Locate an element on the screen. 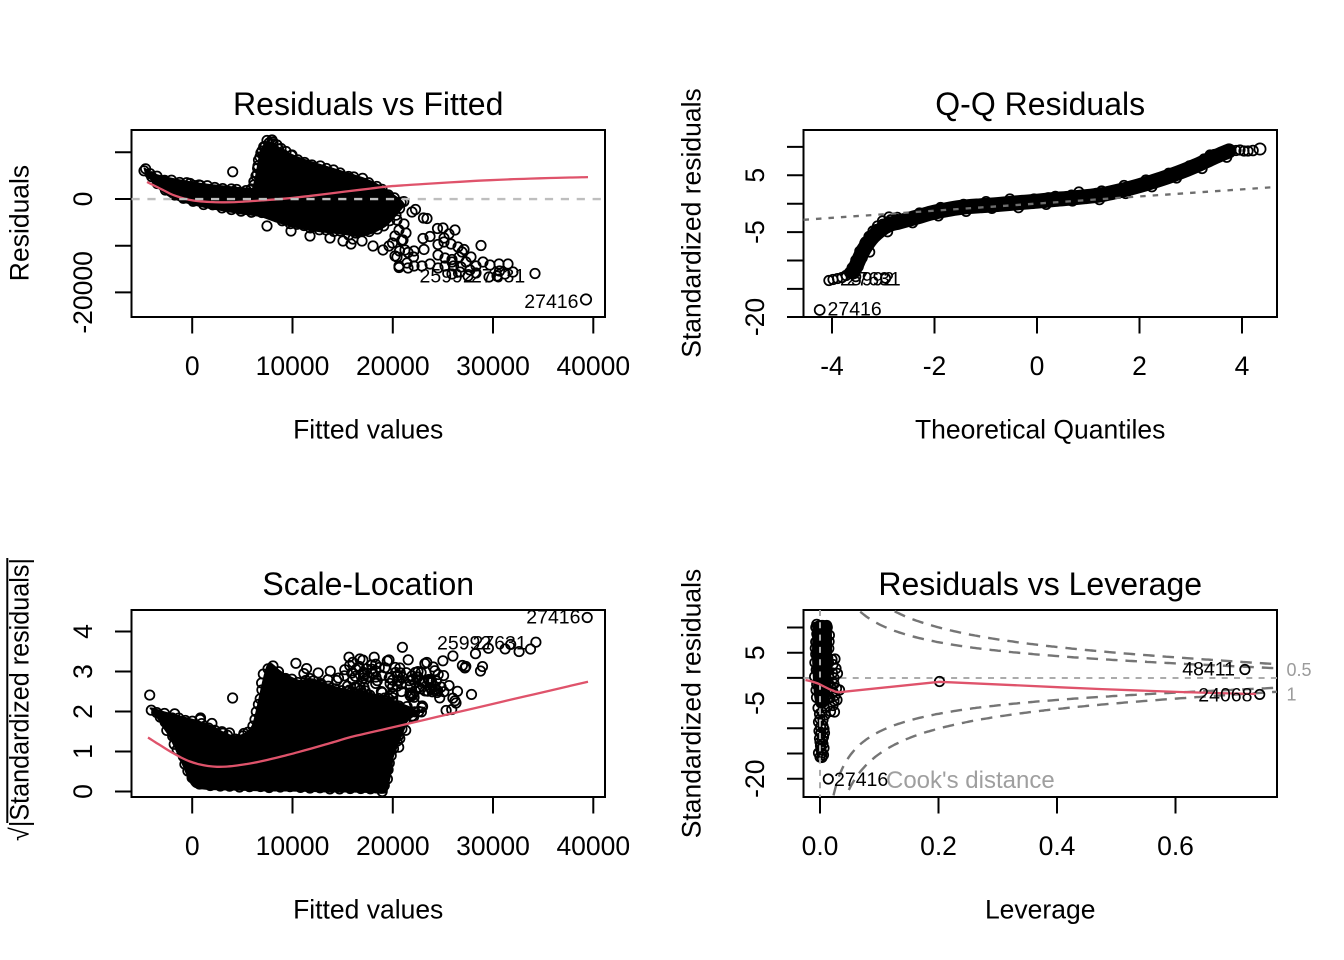  svg-text: 0.5 is located at coordinates (1299, 670).